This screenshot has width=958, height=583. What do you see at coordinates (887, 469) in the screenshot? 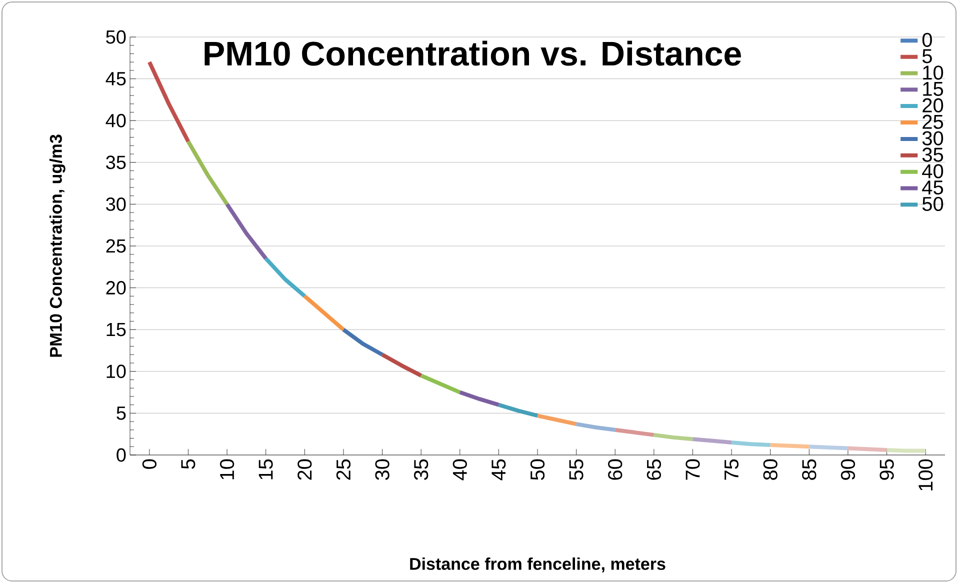
I see `x-tick-label: 95` at bounding box center [887, 469].